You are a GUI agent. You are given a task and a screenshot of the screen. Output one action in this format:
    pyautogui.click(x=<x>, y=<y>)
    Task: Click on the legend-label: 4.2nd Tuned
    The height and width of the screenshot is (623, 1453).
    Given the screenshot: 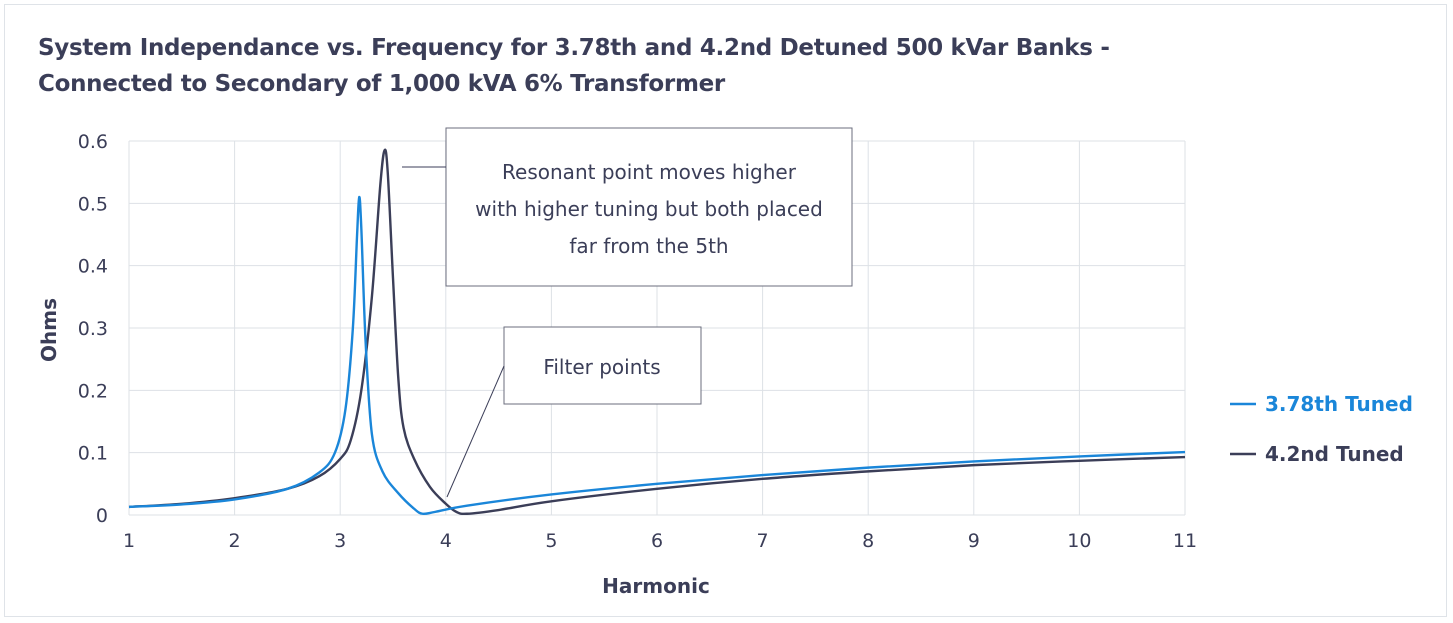 What is the action you would take?
    pyautogui.click(x=1334, y=454)
    